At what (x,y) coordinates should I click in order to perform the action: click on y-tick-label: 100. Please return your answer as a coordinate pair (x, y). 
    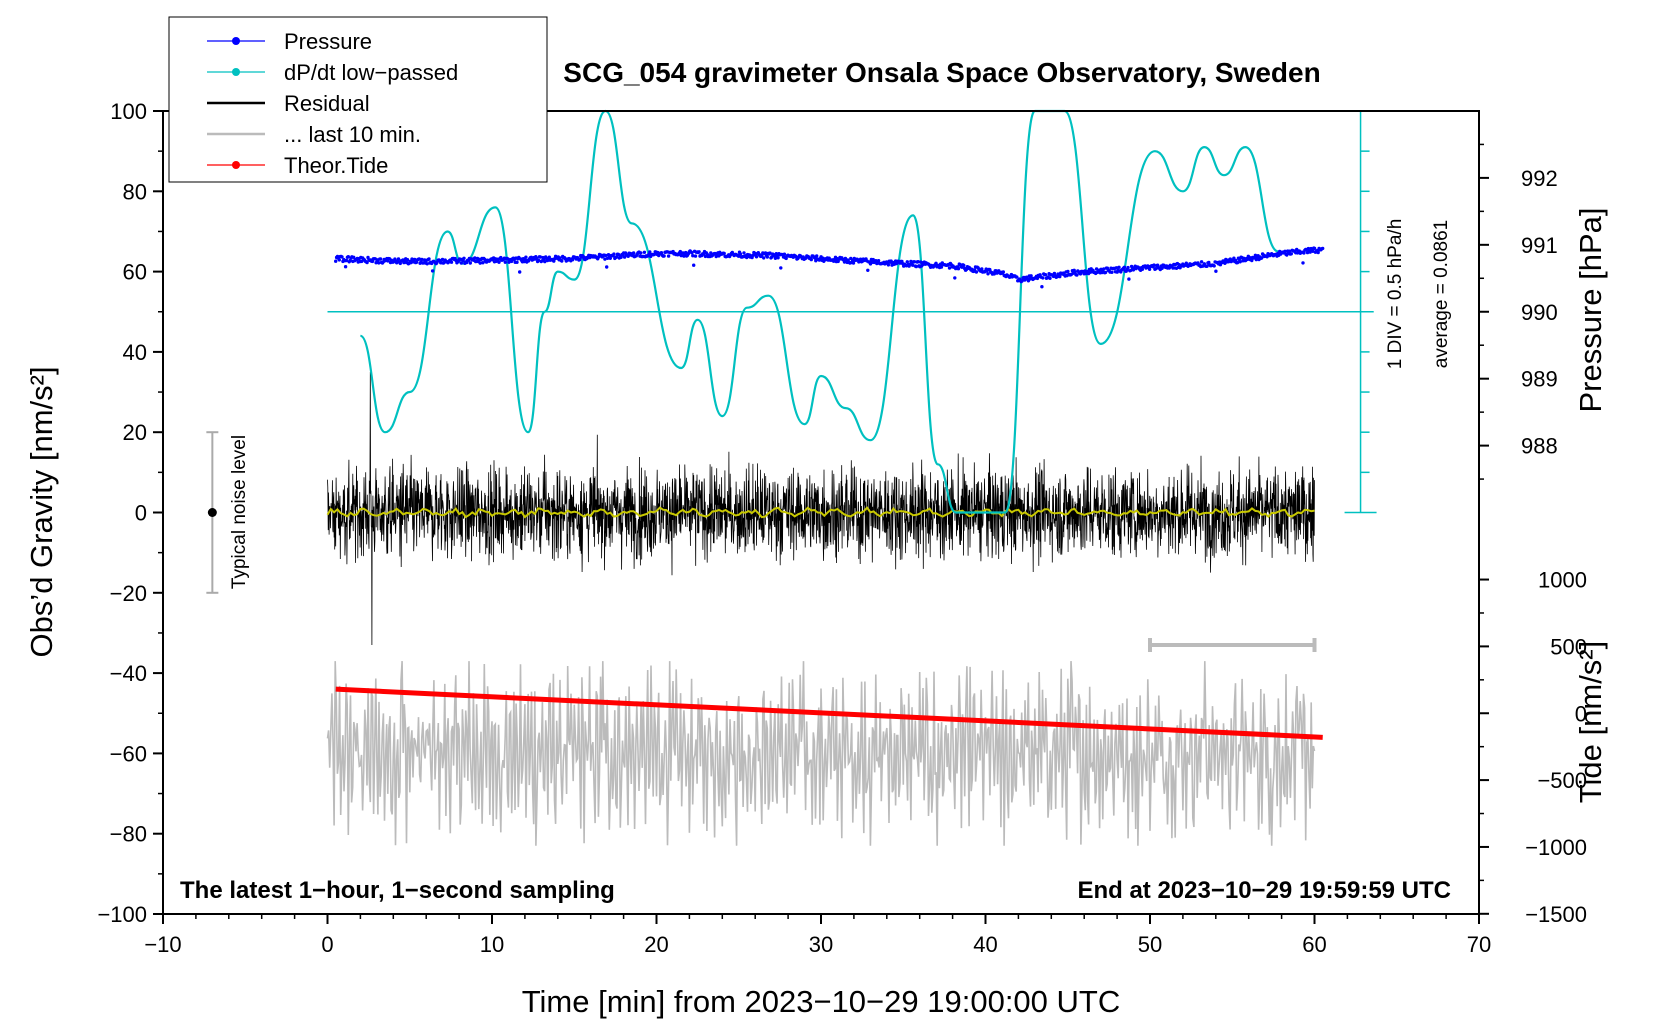
    Looking at the image, I should click on (128, 111).